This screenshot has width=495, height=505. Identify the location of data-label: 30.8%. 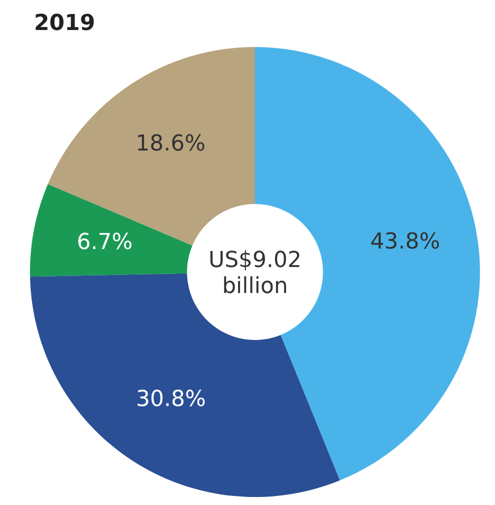
(171, 399).